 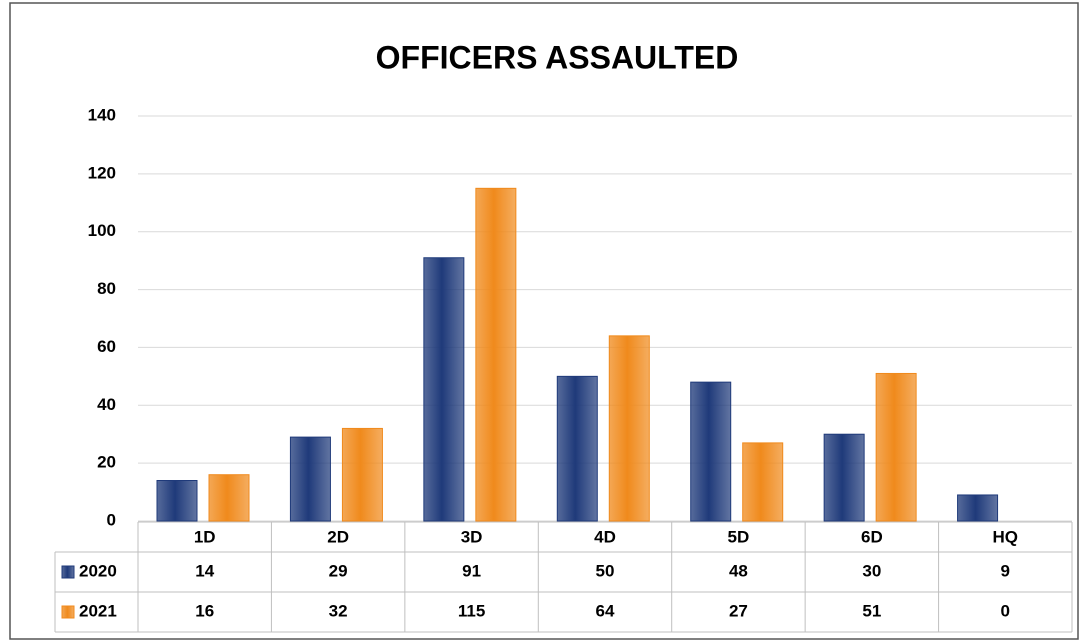 I want to click on y-tick-label: 40, so click(x=106, y=404).